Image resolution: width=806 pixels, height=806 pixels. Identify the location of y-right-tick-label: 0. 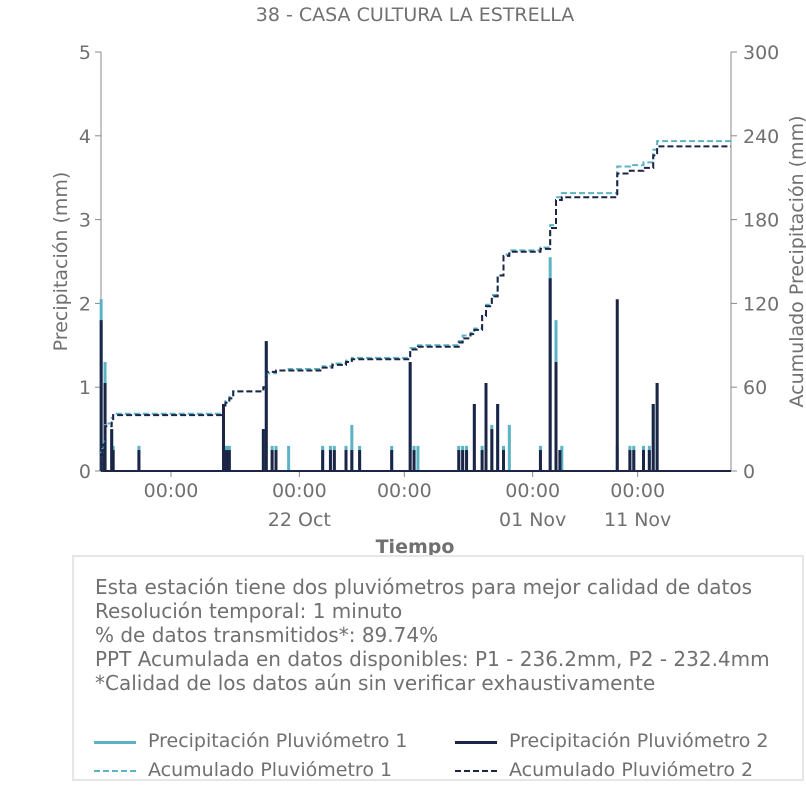
(749, 472).